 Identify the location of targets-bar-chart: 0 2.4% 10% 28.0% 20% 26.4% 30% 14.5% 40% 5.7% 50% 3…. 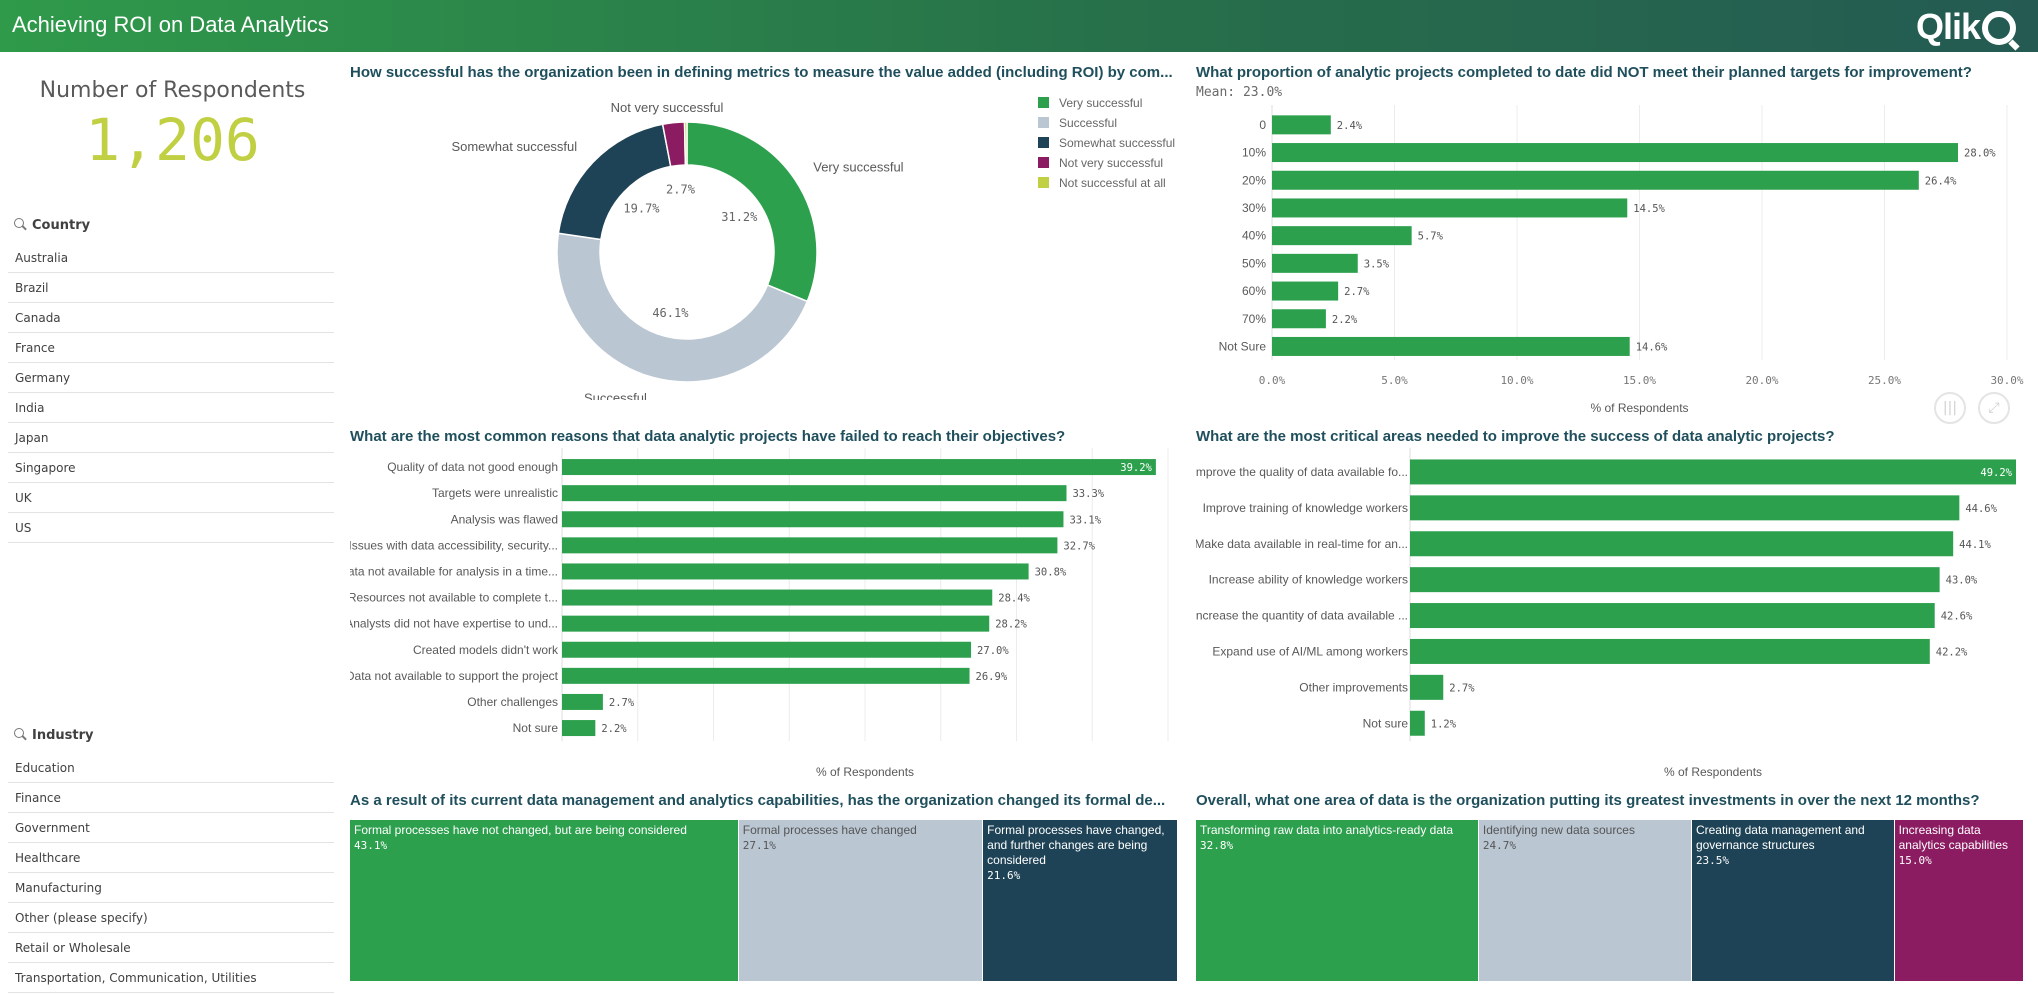
(1614, 260).